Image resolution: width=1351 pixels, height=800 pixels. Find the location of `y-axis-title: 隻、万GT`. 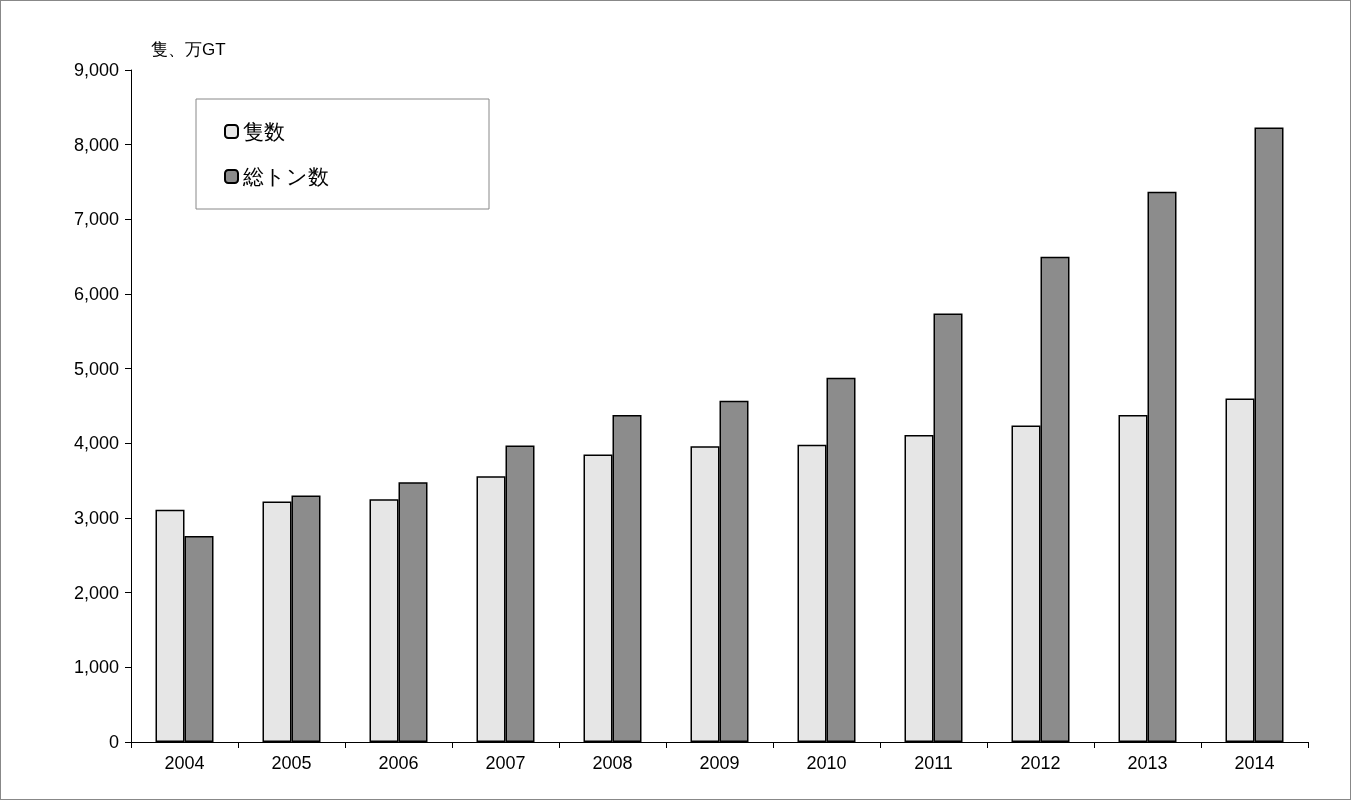

y-axis-title: 隻、万GT is located at coordinates (188, 49).